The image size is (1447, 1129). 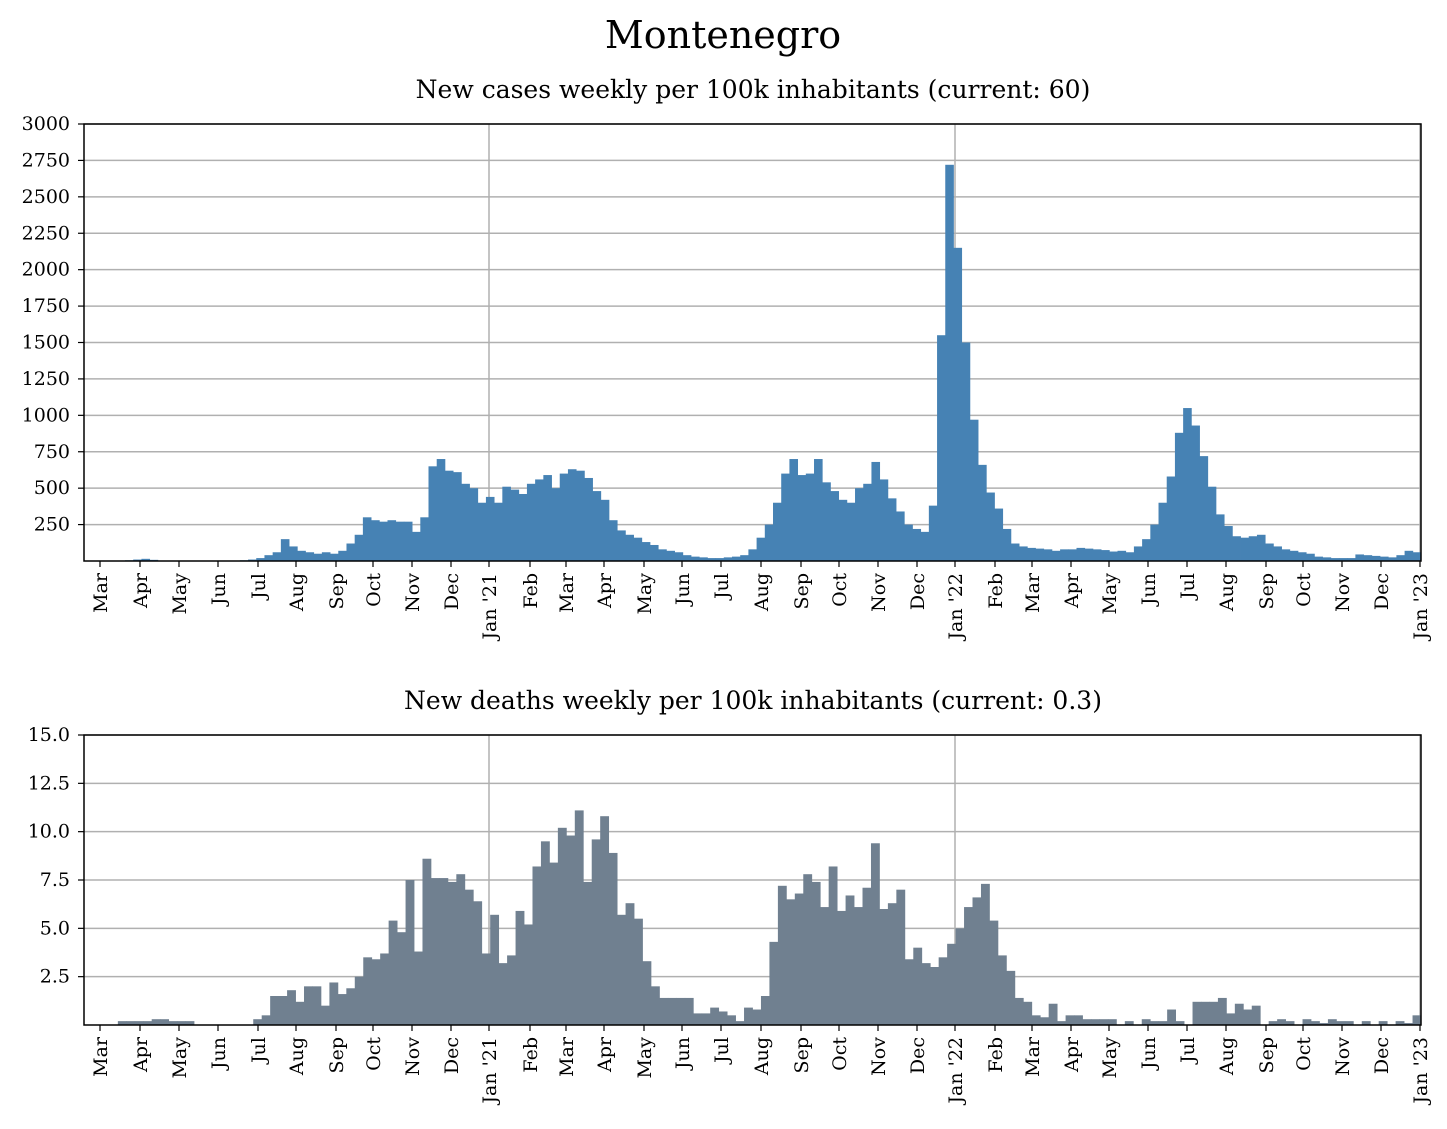 I want to click on deaths-xtick-label: May, so click(x=1110, y=1058).